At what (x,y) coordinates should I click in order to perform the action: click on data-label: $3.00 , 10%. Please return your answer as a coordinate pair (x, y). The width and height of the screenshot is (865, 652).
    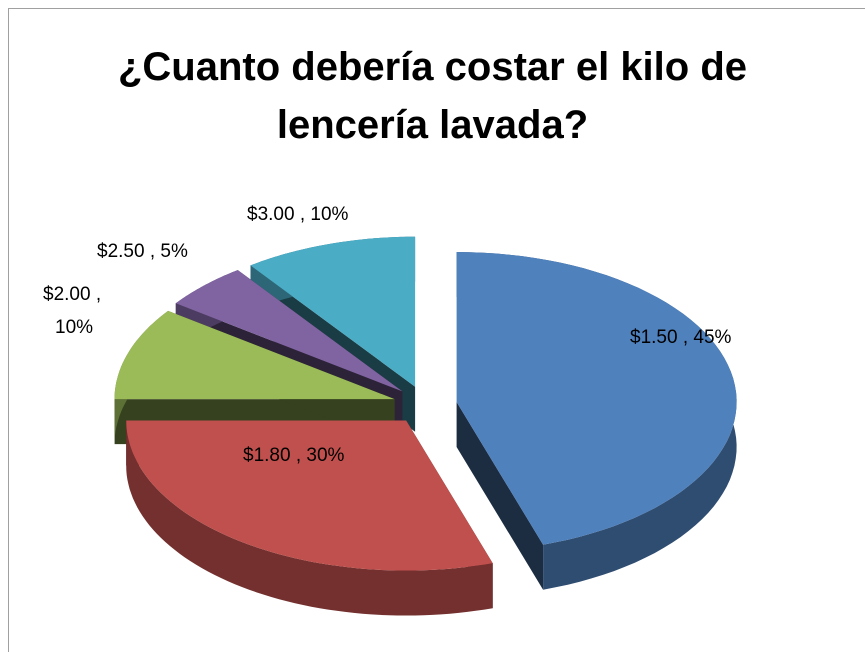
    Looking at the image, I should click on (298, 214).